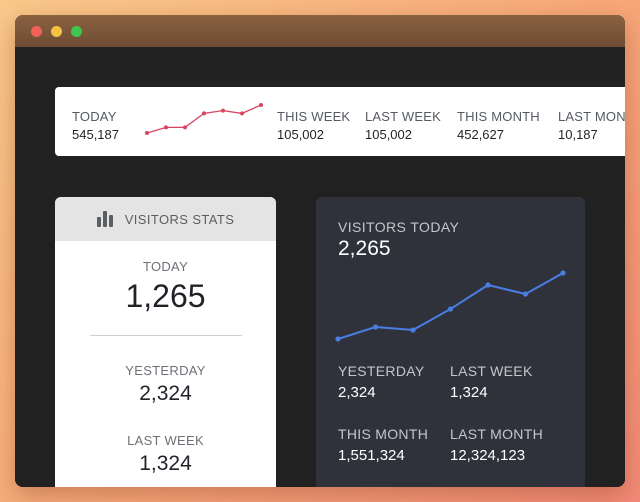 The width and height of the screenshot is (640, 502). Describe the element at coordinates (166, 335) in the screenshot. I see `stats-divider` at that location.